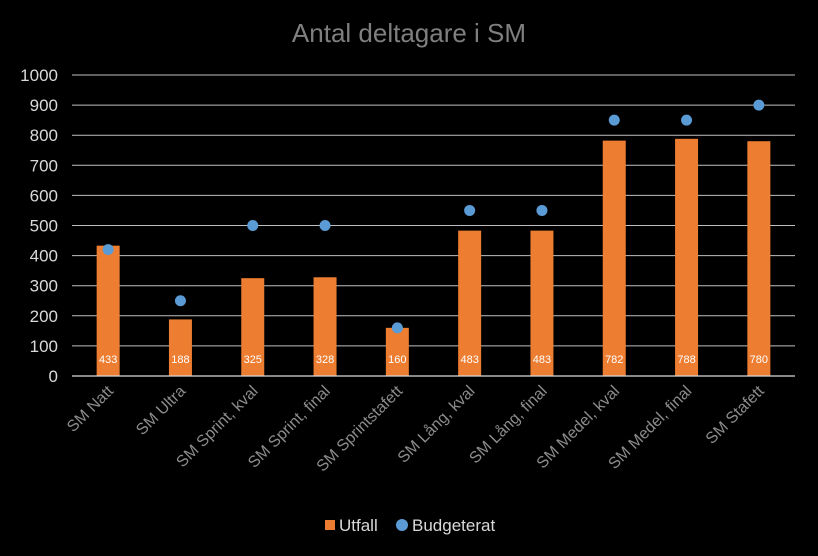  What do you see at coordinates (433, 360) in the screenshot?
I see `data-labels: 433 188 325 328 160 483 483 782 788 780` at bounding box center [433, 360].